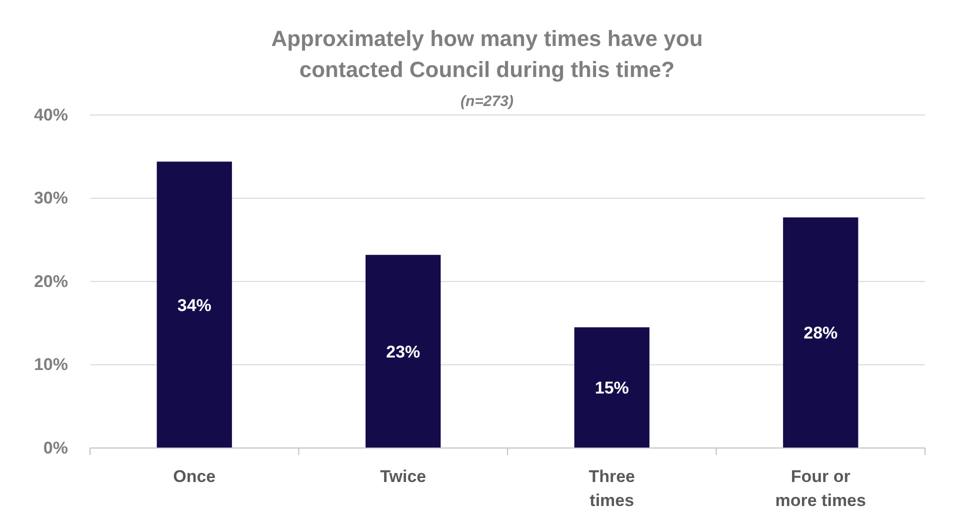  I want to click on y-tick-label: 30%, so click(51, 198).